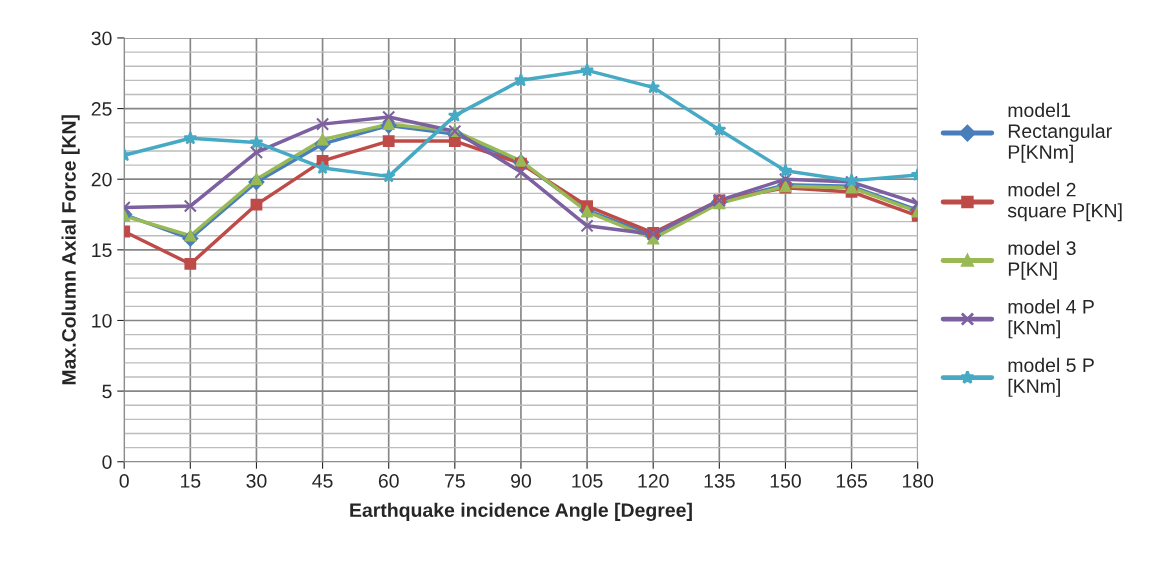  What do you see at coordinates (322, 481) in the screenshot?
I see `x-tick-label: 45` at bounding box center [322, 481].